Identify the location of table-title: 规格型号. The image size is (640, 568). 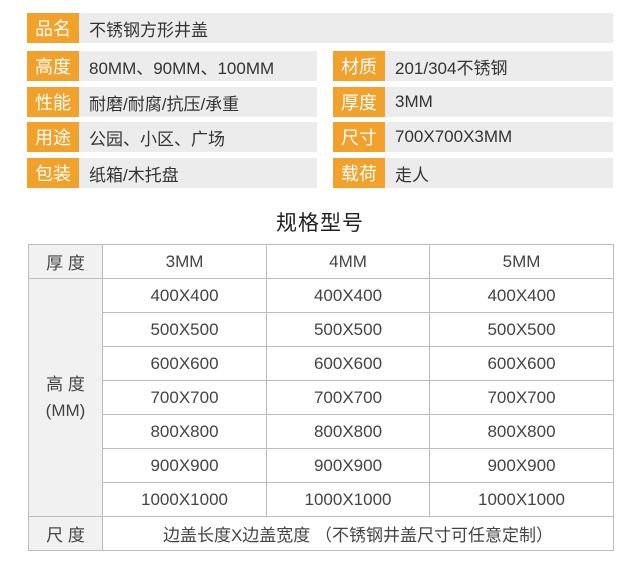
(320, 223).